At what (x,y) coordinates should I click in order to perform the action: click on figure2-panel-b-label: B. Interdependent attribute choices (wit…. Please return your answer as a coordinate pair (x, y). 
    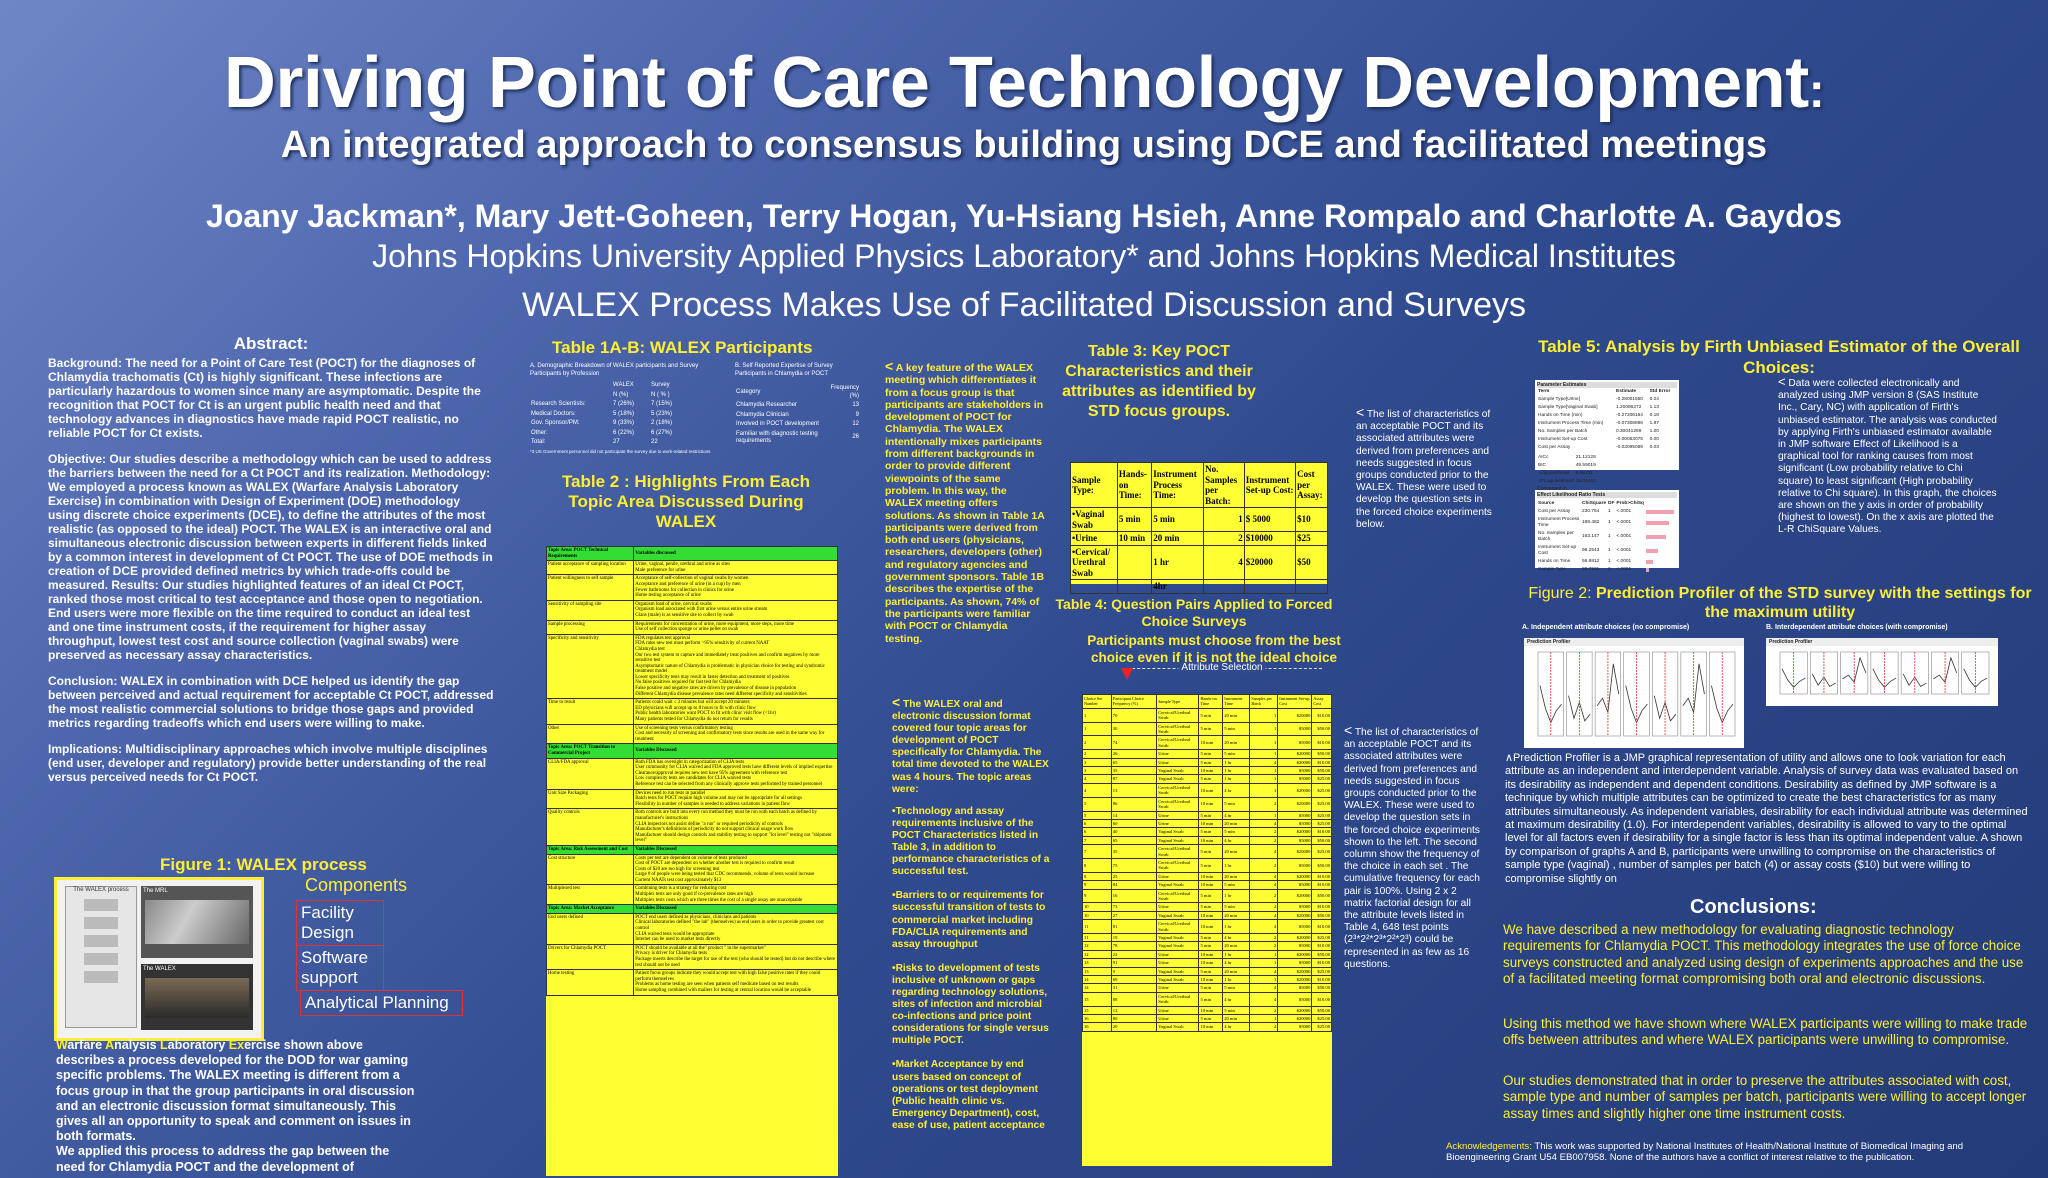
    Looking at the image, I should click on (1857, 627).